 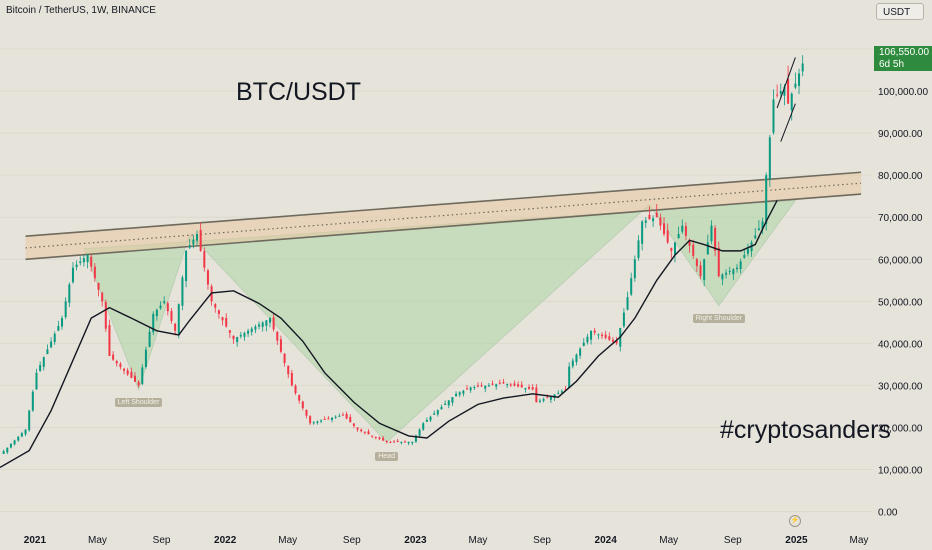 I want to click on resistance-channel, so click(x=443, y=216).